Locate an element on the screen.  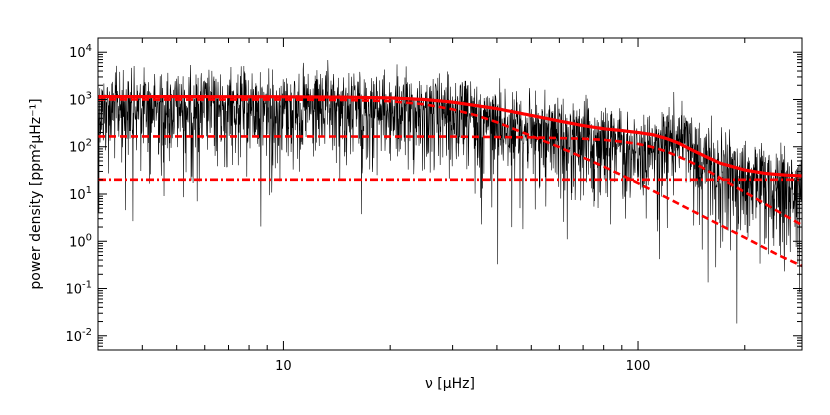
y-tick-label: 10⁻¹ is located at coordinates (78, 289).